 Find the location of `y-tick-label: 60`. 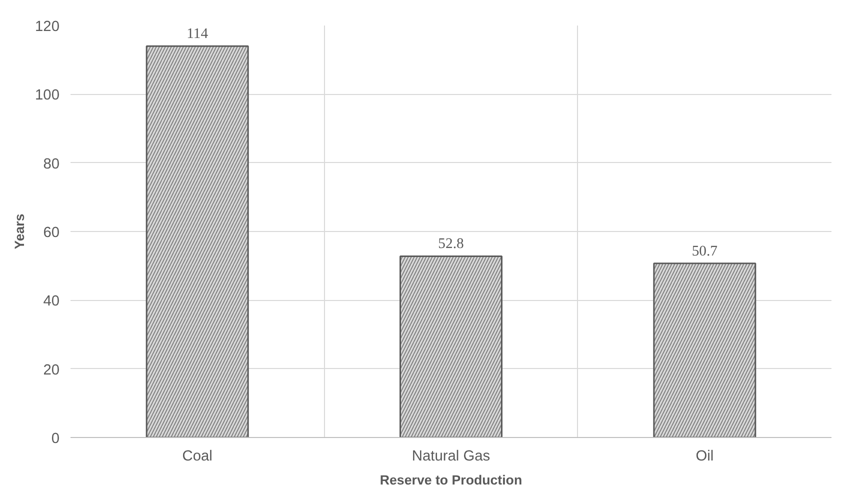

y-tick-label: 60 is located at coordinates (51, 233).